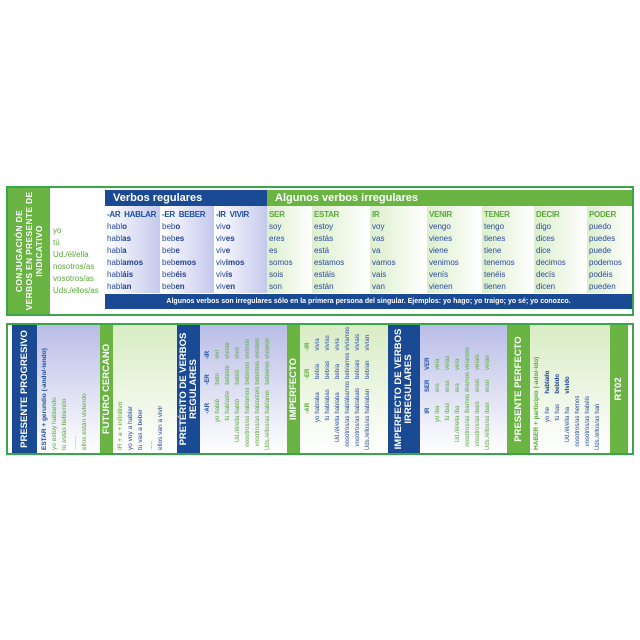 The height and width of the screenshot is (640, 640). Describe the element at coordinates (495, 238) in the screenshot. I see `conjugation: tienes` at that location.